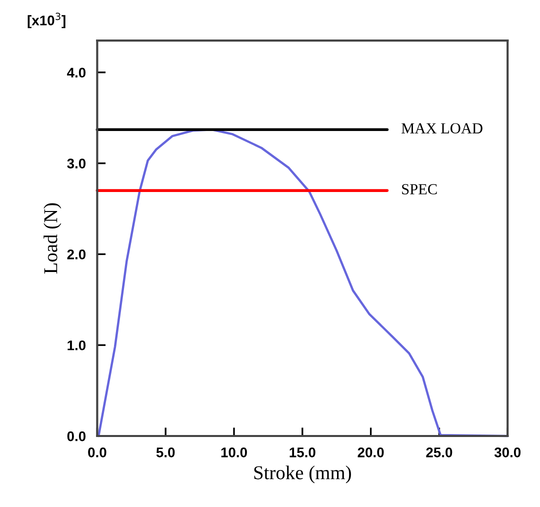 This screenshot has height=507, width=540. What do you see at coordinates (76, 73) in the screenshot?
I see `y-tick-label: 4.0` at bounding box center [76, 73].